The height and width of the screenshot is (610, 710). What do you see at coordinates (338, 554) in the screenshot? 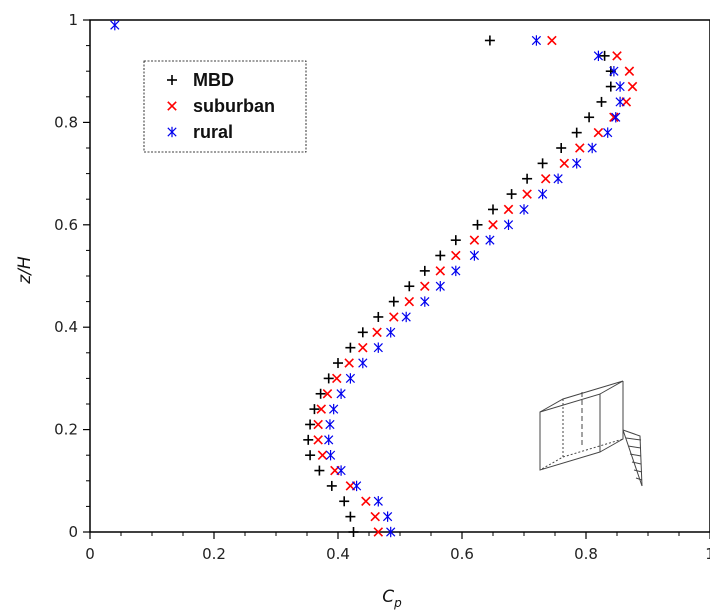
I see `x-tick-label: 0.4` at bounding box center [338, 554].